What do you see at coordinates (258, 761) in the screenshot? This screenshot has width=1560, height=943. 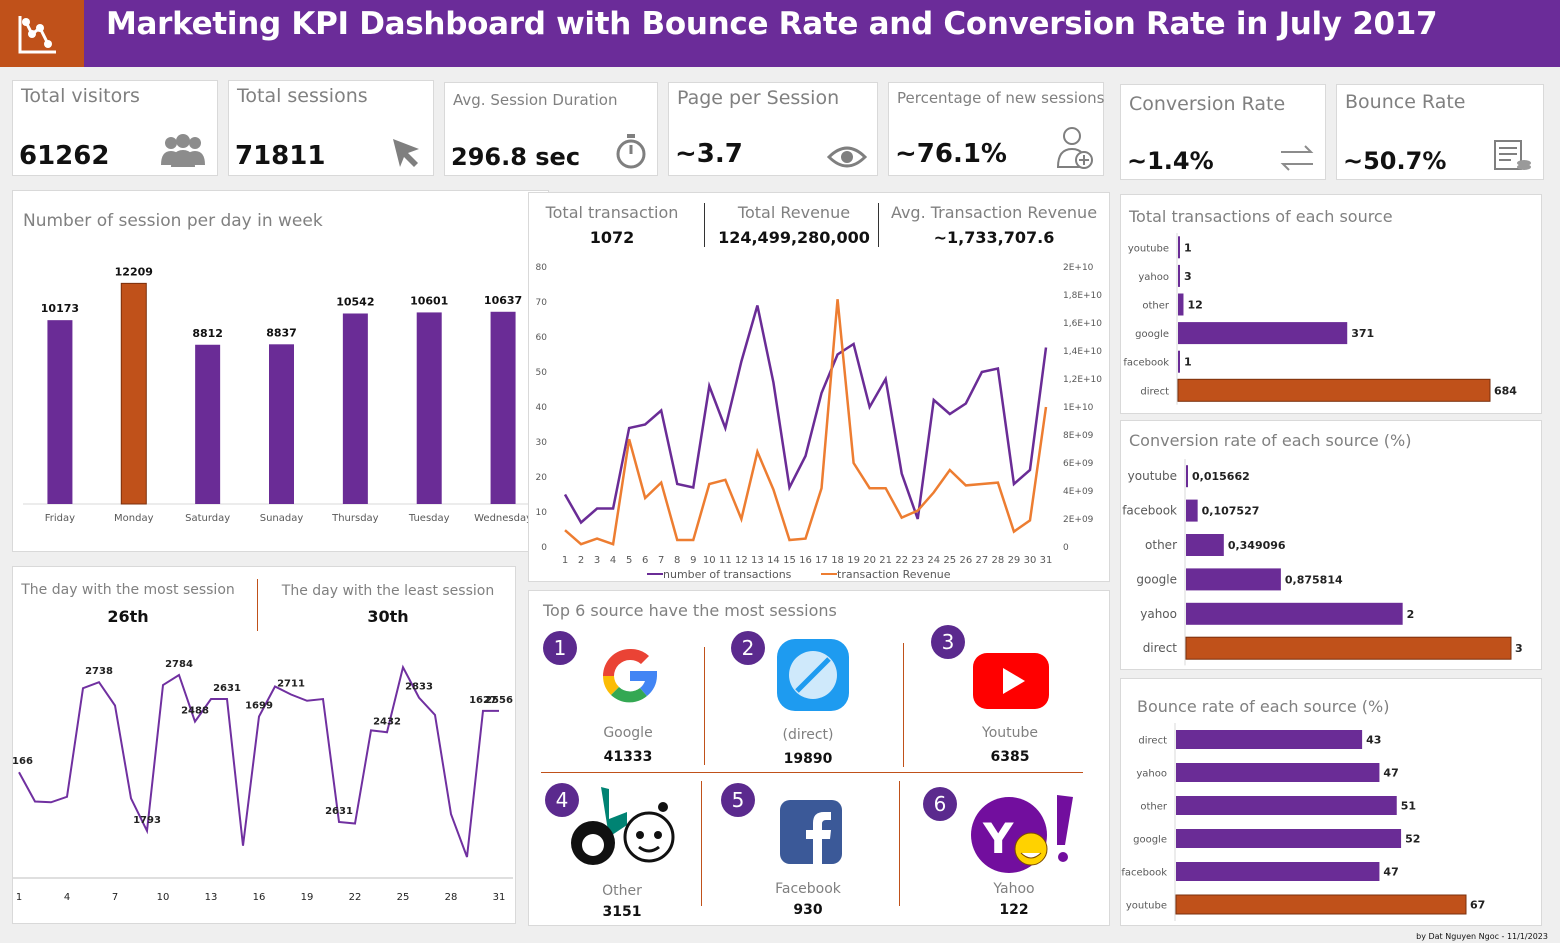 I see `series-line-sessions` at bounding box center [258, 761].